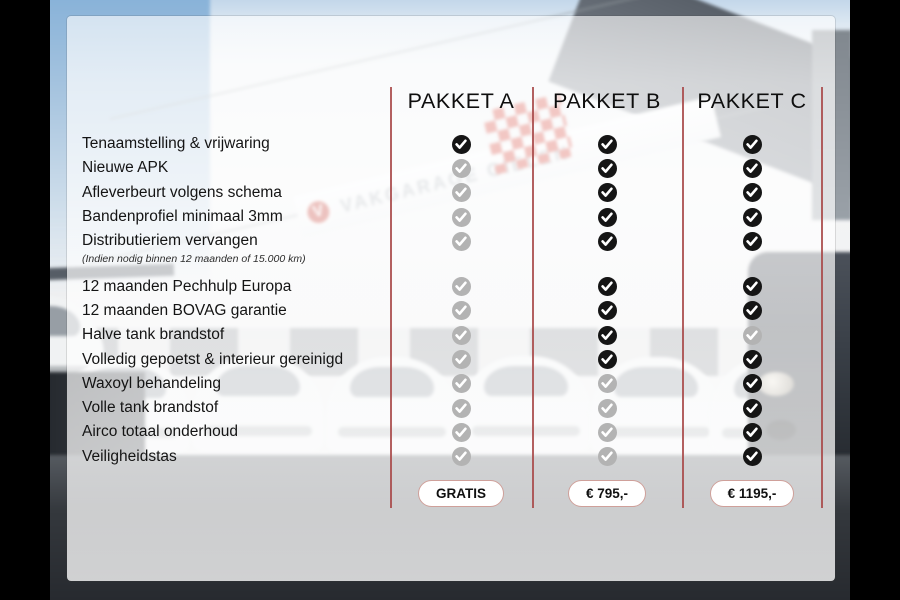 Image resolution: width=900 pixels, height=600 pixels. I want to click on feature-row: Distributieriem vervangen, so click(452, 241).